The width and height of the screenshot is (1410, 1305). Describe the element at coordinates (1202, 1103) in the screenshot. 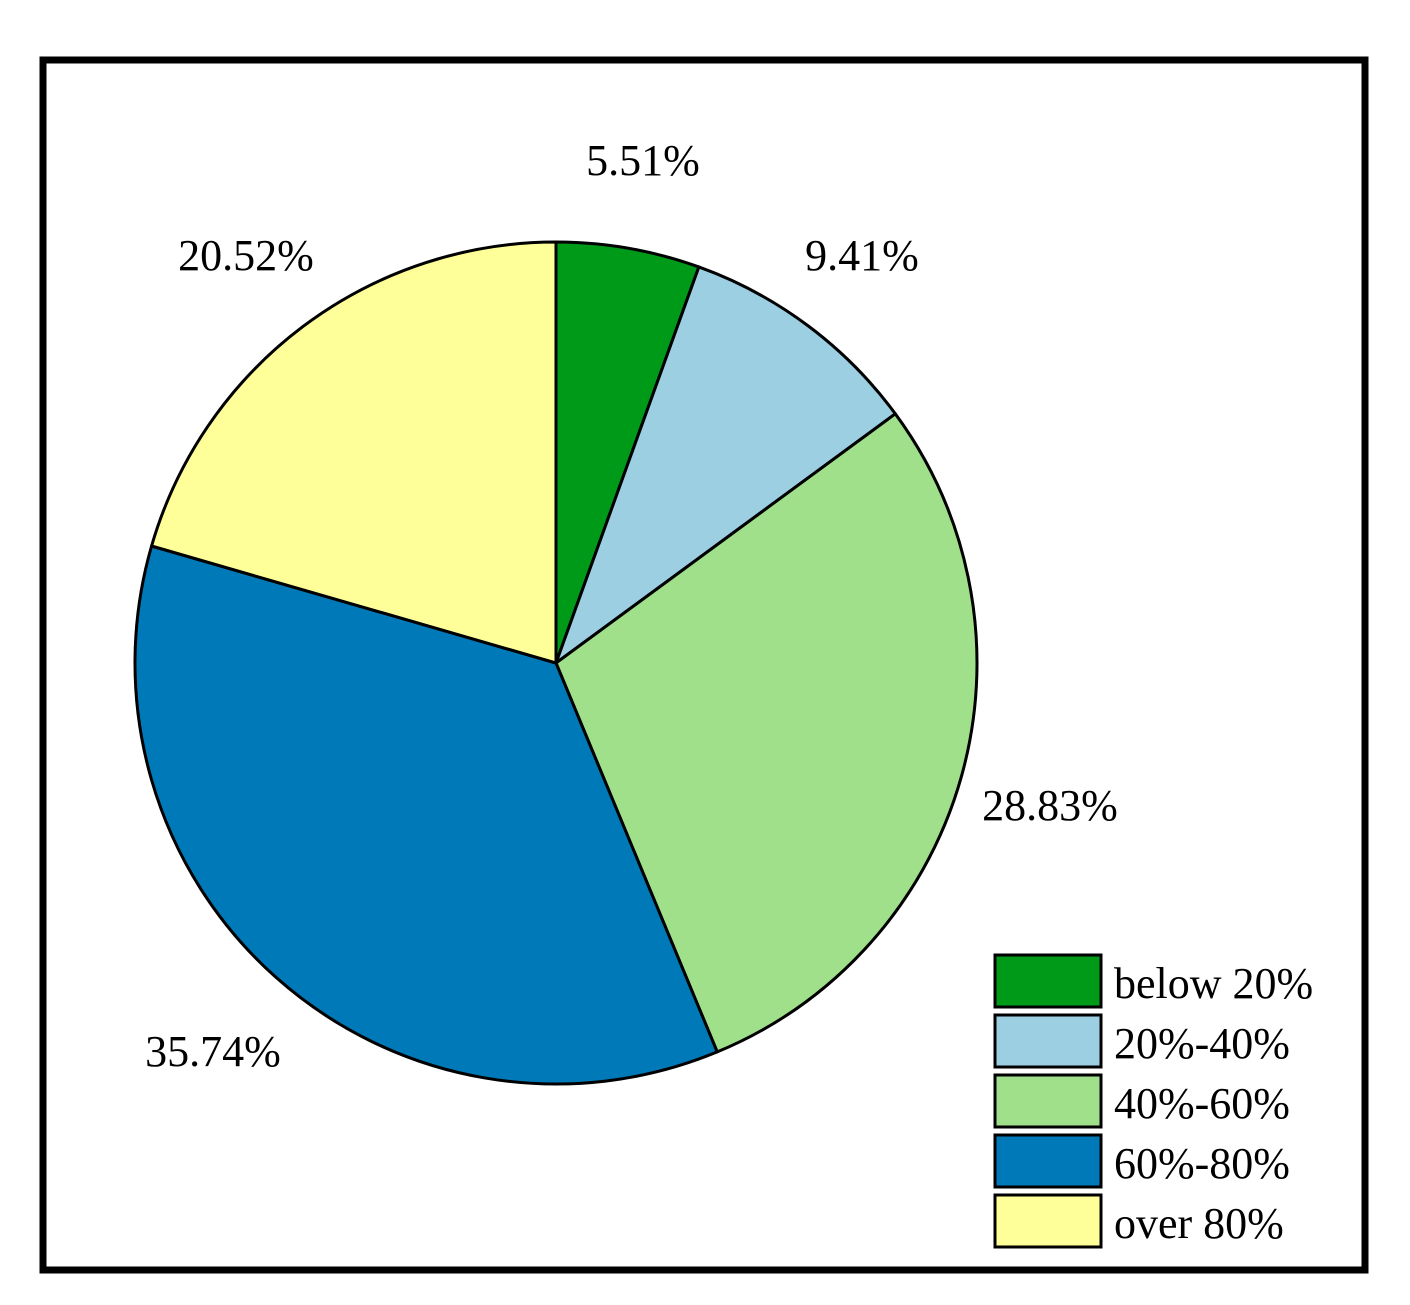

I see `legend-label: 40%-60%` at that location.